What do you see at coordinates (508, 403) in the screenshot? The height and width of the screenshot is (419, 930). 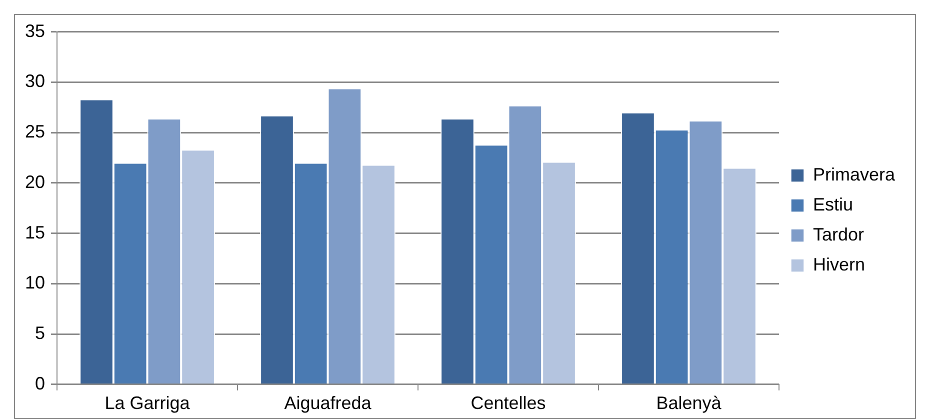 I see `x-tick-label: Centelles` at bounding box center [508, 403].